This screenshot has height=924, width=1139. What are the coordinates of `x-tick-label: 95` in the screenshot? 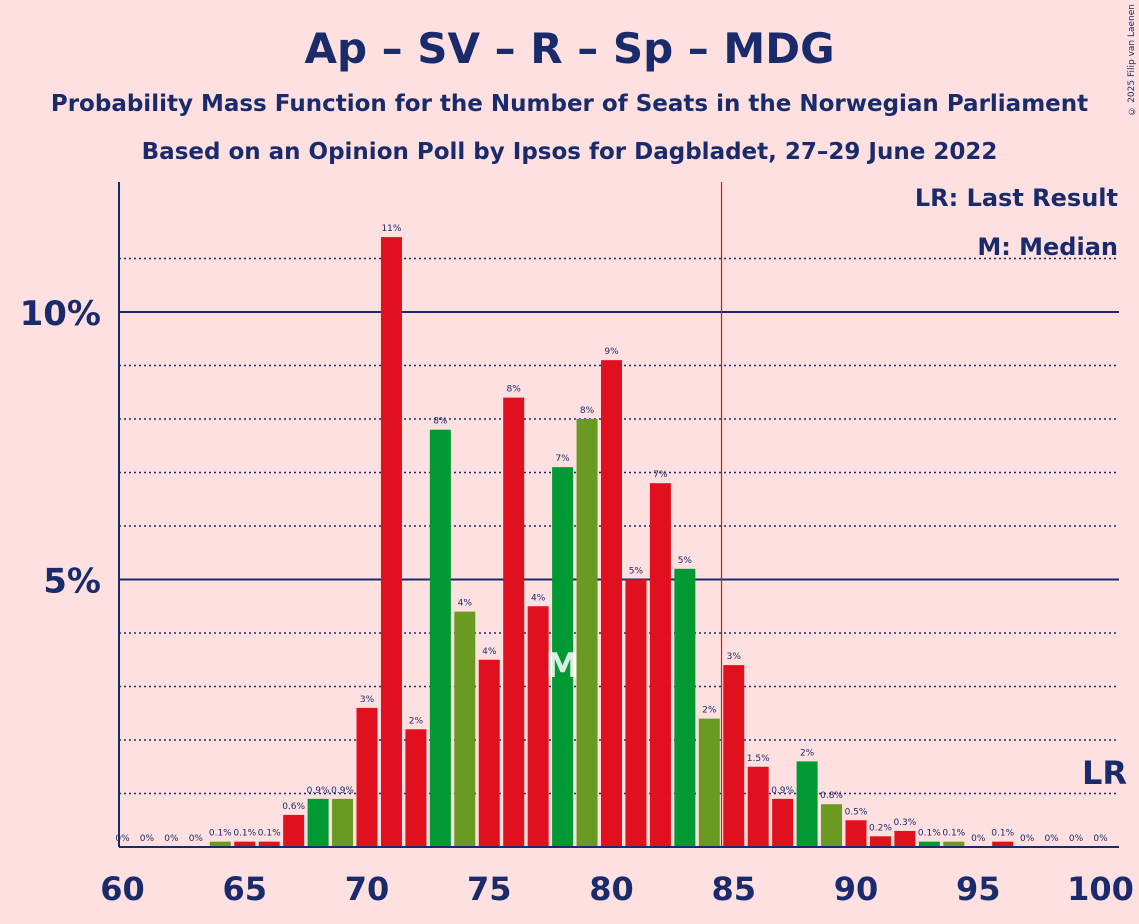 It's located at (978, 889).